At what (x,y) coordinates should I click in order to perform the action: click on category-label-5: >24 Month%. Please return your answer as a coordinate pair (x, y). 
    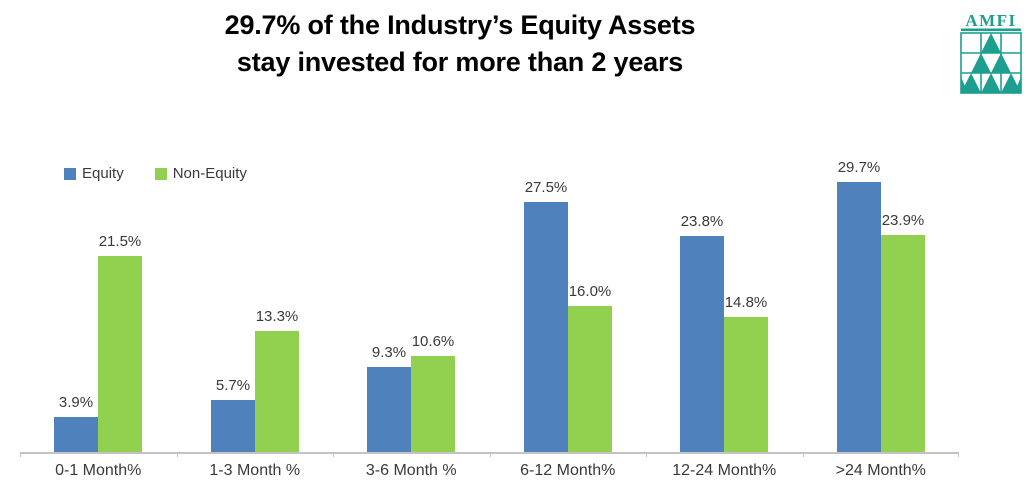
    Looking at the image, I should click on (880, 470).